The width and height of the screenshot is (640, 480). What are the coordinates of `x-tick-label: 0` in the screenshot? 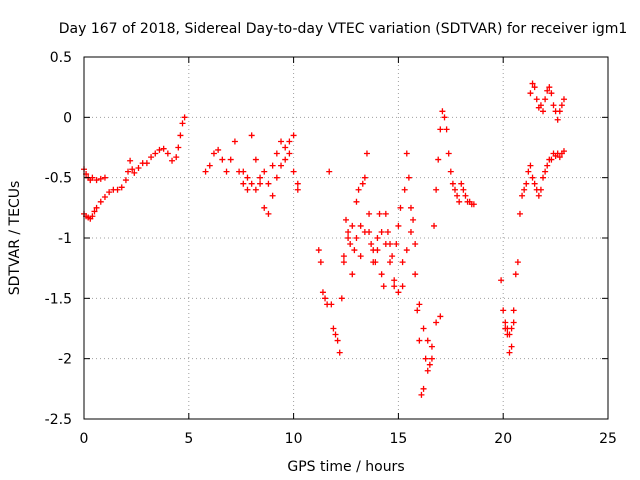 It's located at (84, 439).